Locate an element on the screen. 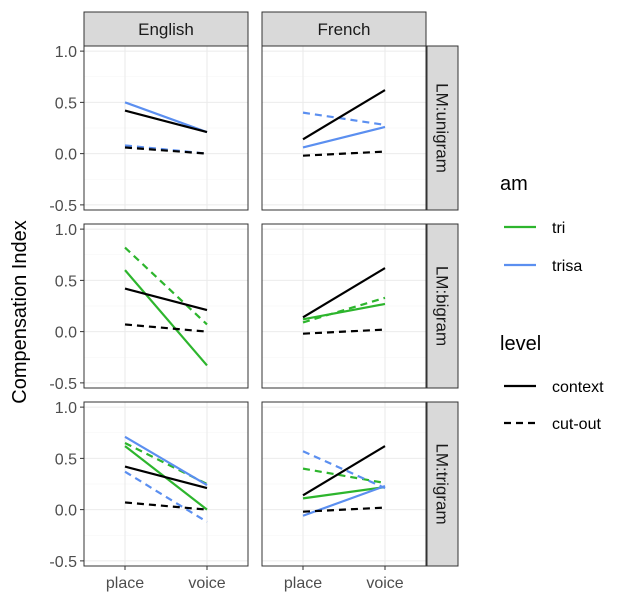 This screenshot has height=596, width=618. legend-title-am: am is located at coordinates (514, 184).